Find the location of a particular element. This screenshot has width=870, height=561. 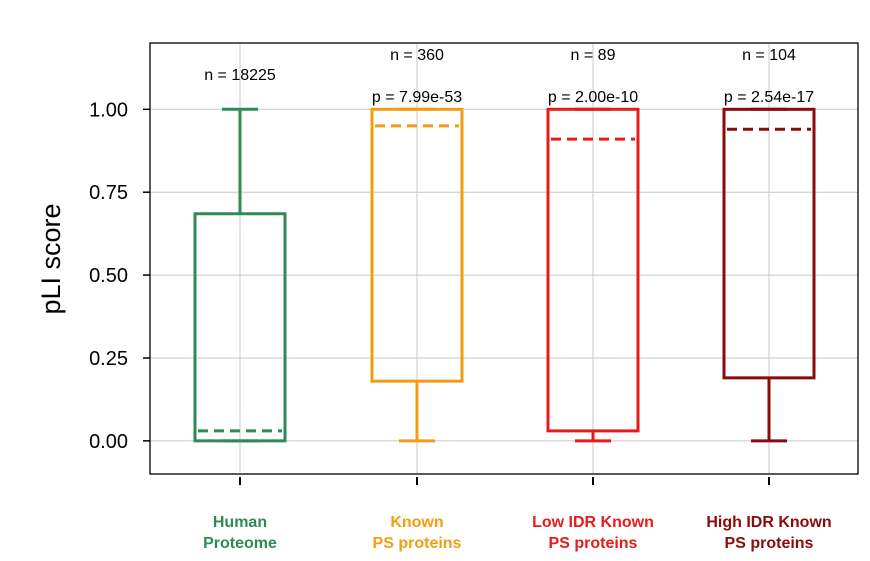

n-annotation: n = 104 is located at coordinates (769, 55).